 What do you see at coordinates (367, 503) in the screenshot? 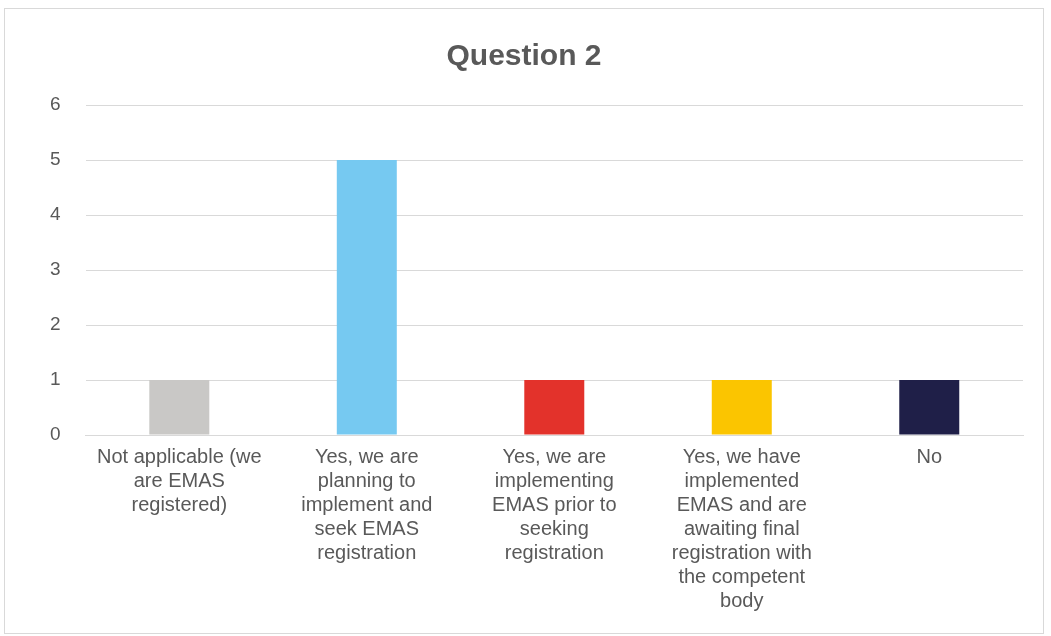
I see `x-tick-label: Yes, we are planning to implement and seek EMAS registration` at bounding box center [367, 503].